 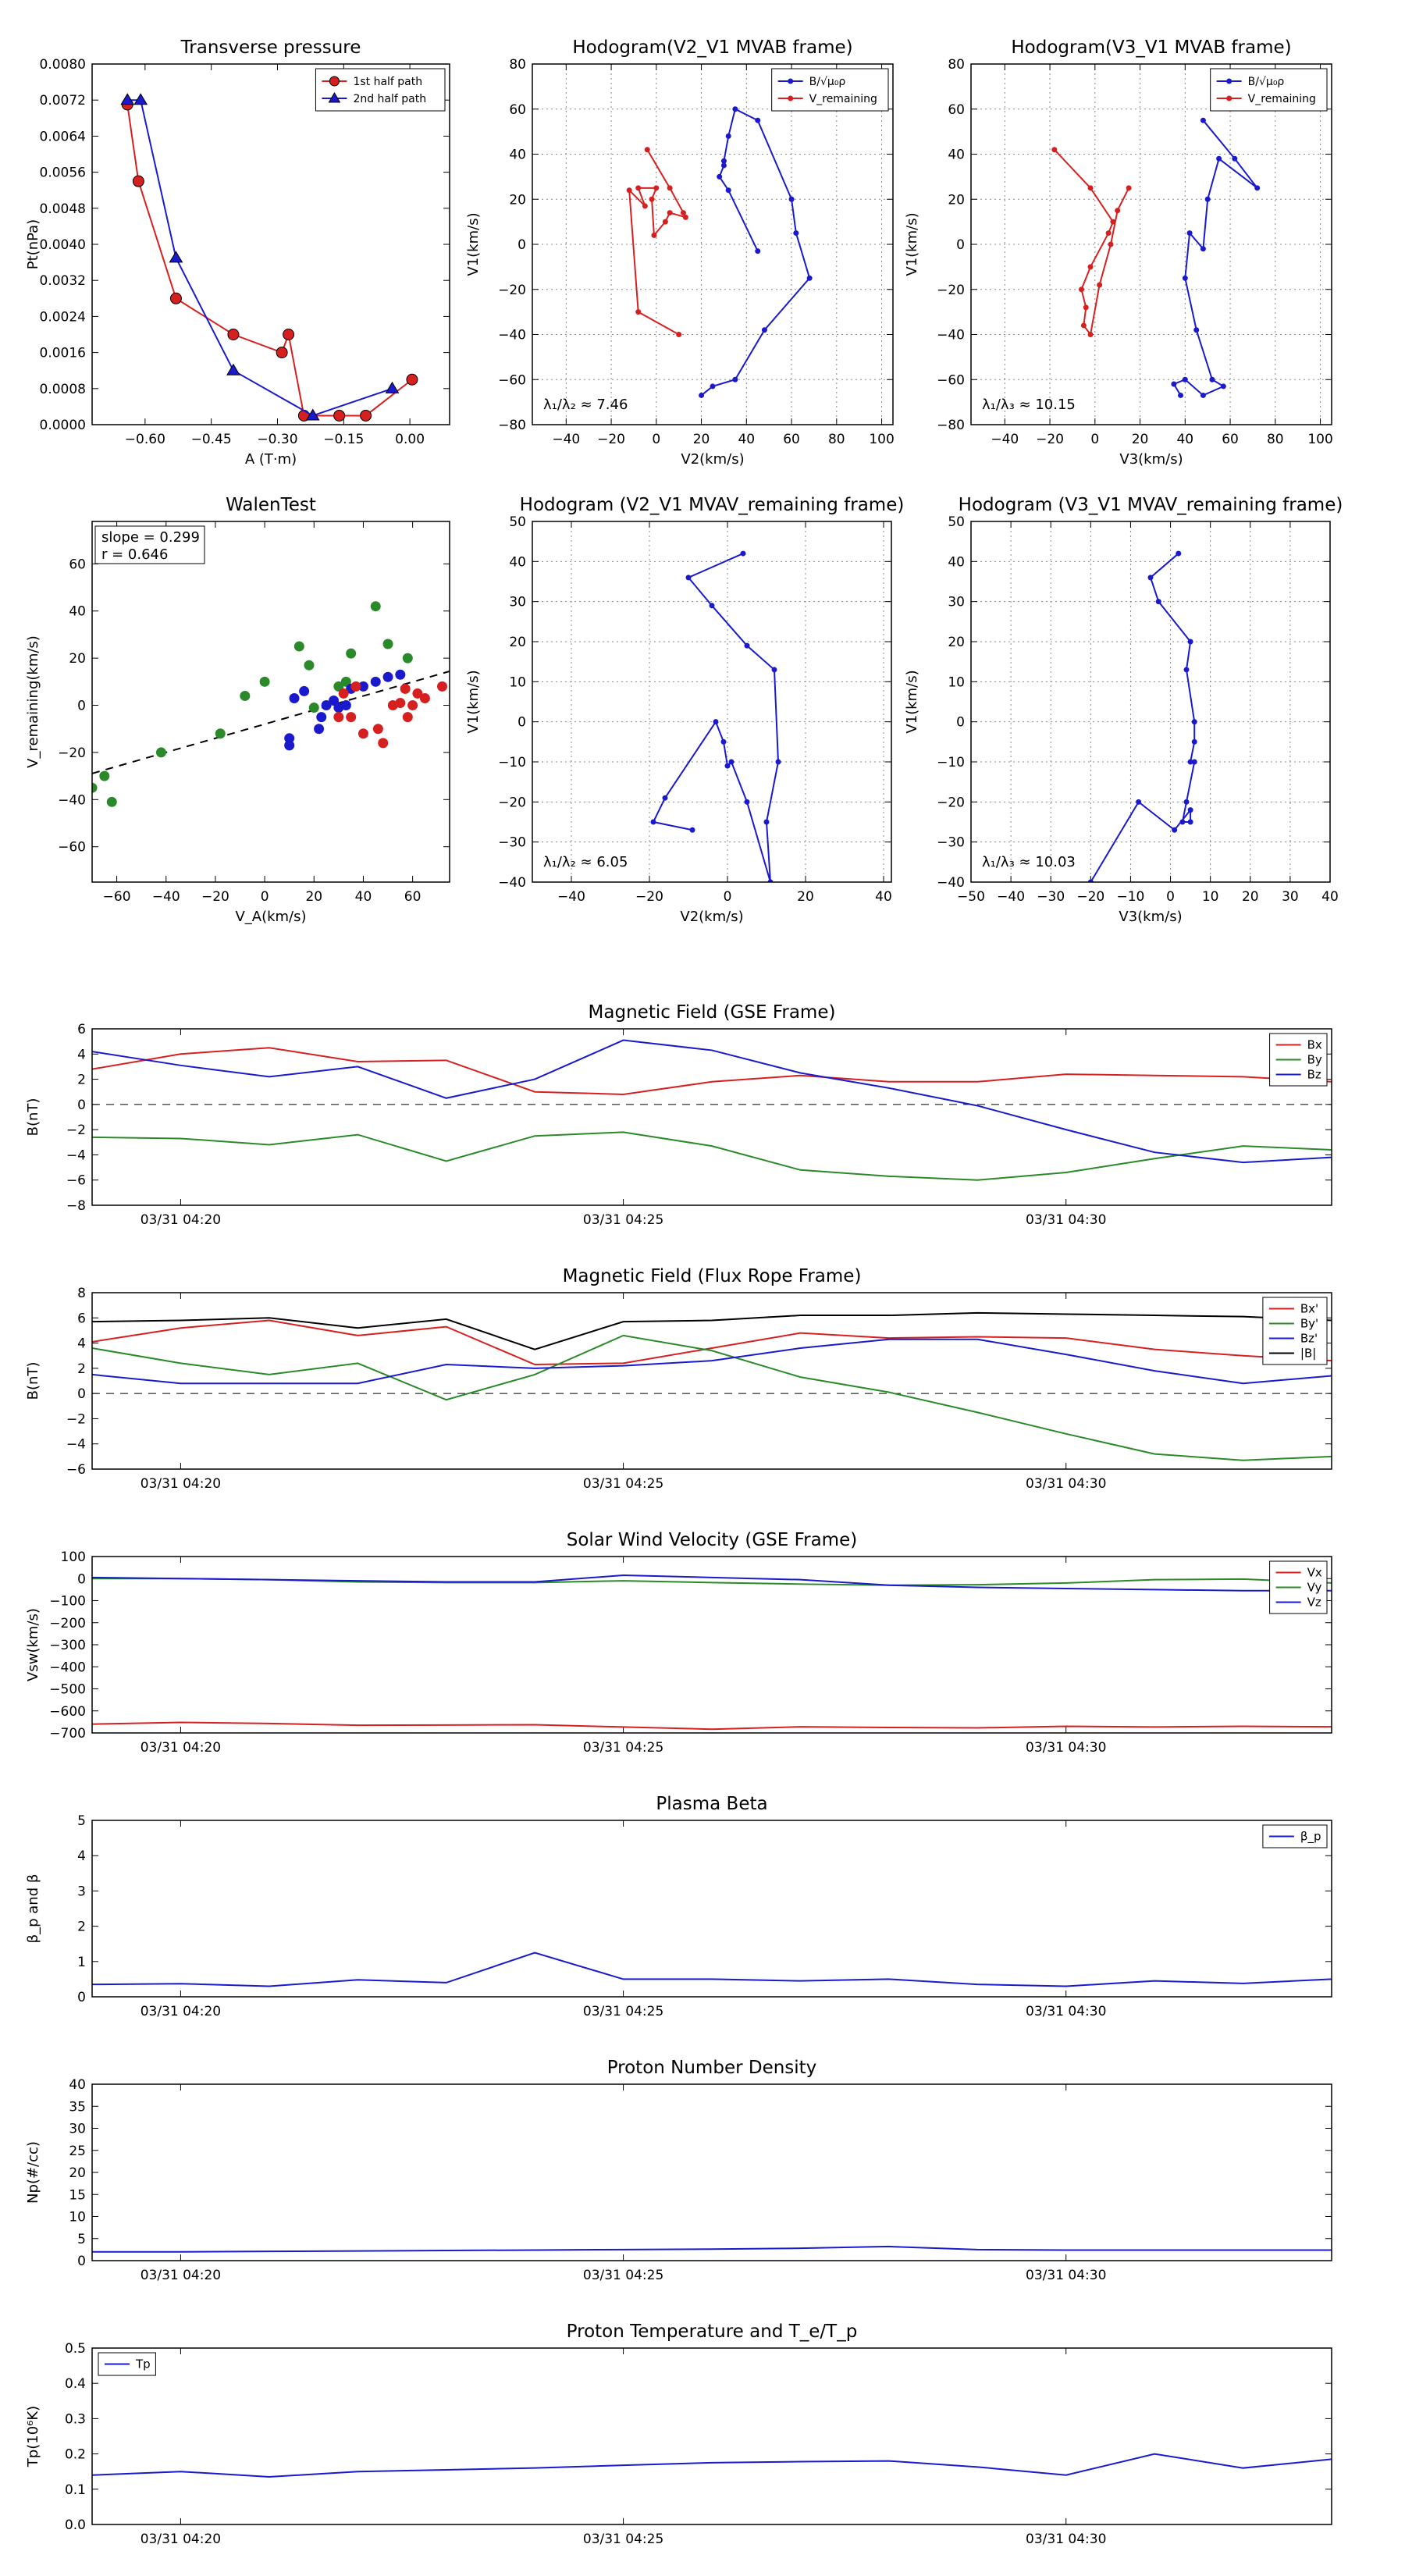 I want to click on series--b-, so click(x=712, y=1330).